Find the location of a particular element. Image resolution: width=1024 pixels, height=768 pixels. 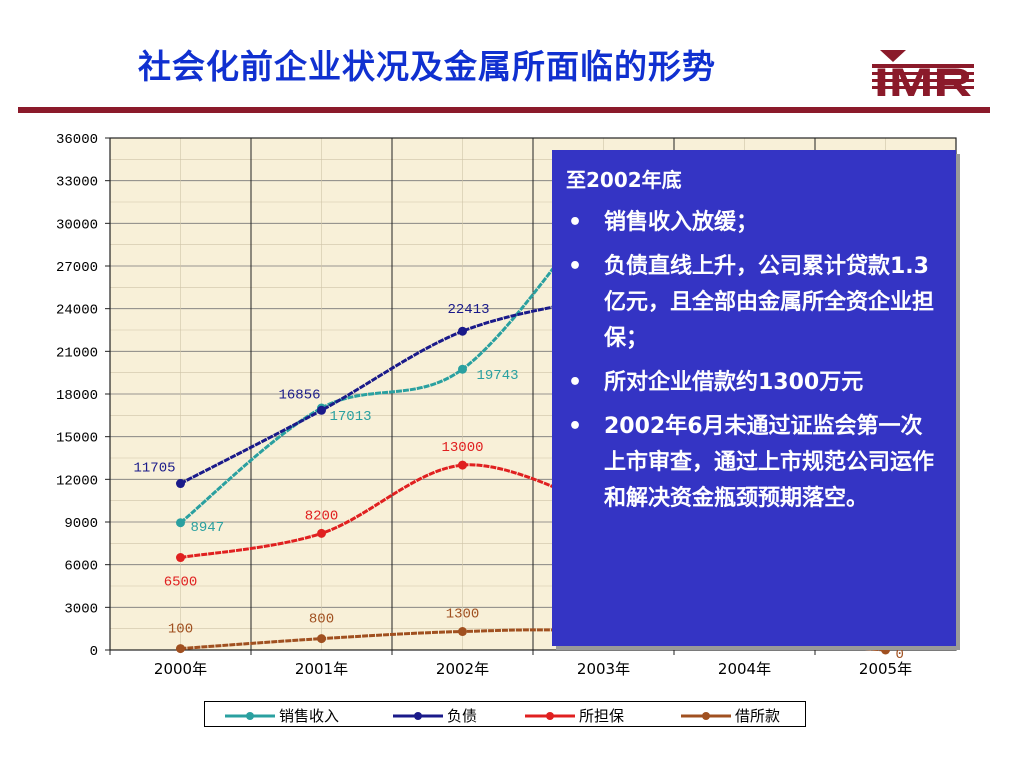

y-tick-label: 6000 is located at coordinates (81, 567).